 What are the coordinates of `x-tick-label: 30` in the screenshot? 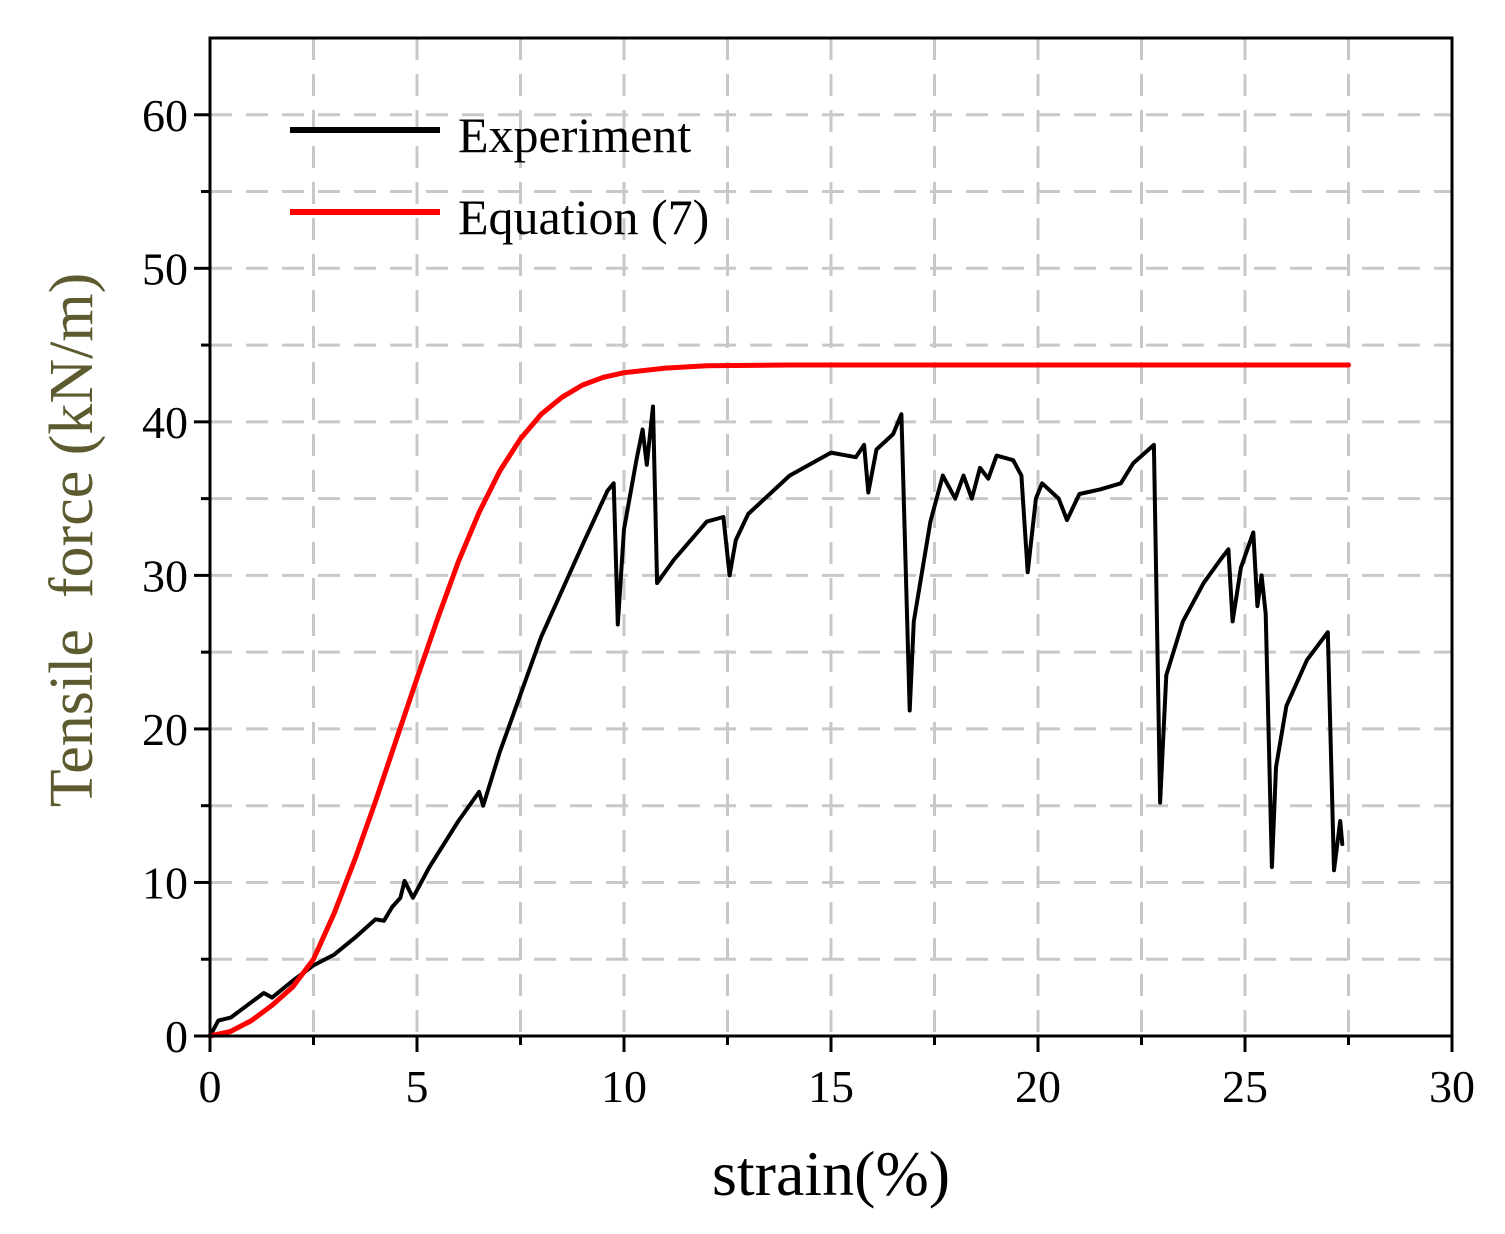 It's located at (1452, 1086).